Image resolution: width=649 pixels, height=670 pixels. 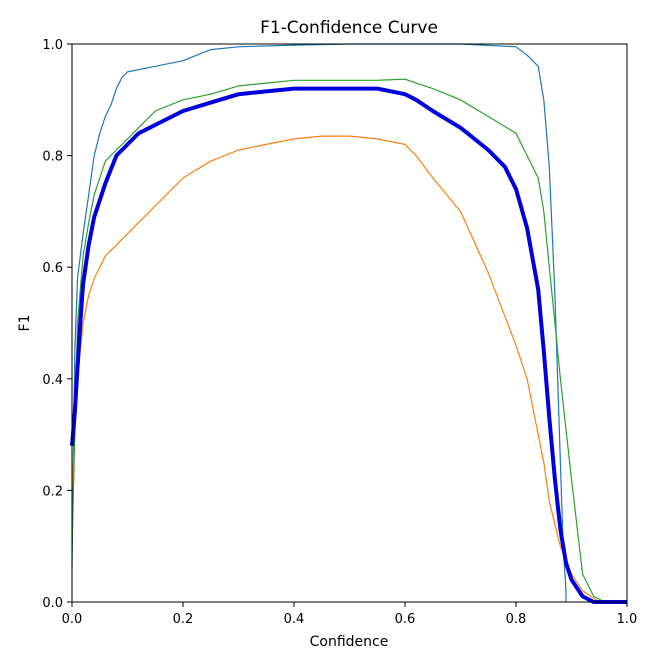 I want to click on x-axis-ticks: 0.0 0.2 0.4 0.6 0.8 1.0, so click(x=350, y=614).